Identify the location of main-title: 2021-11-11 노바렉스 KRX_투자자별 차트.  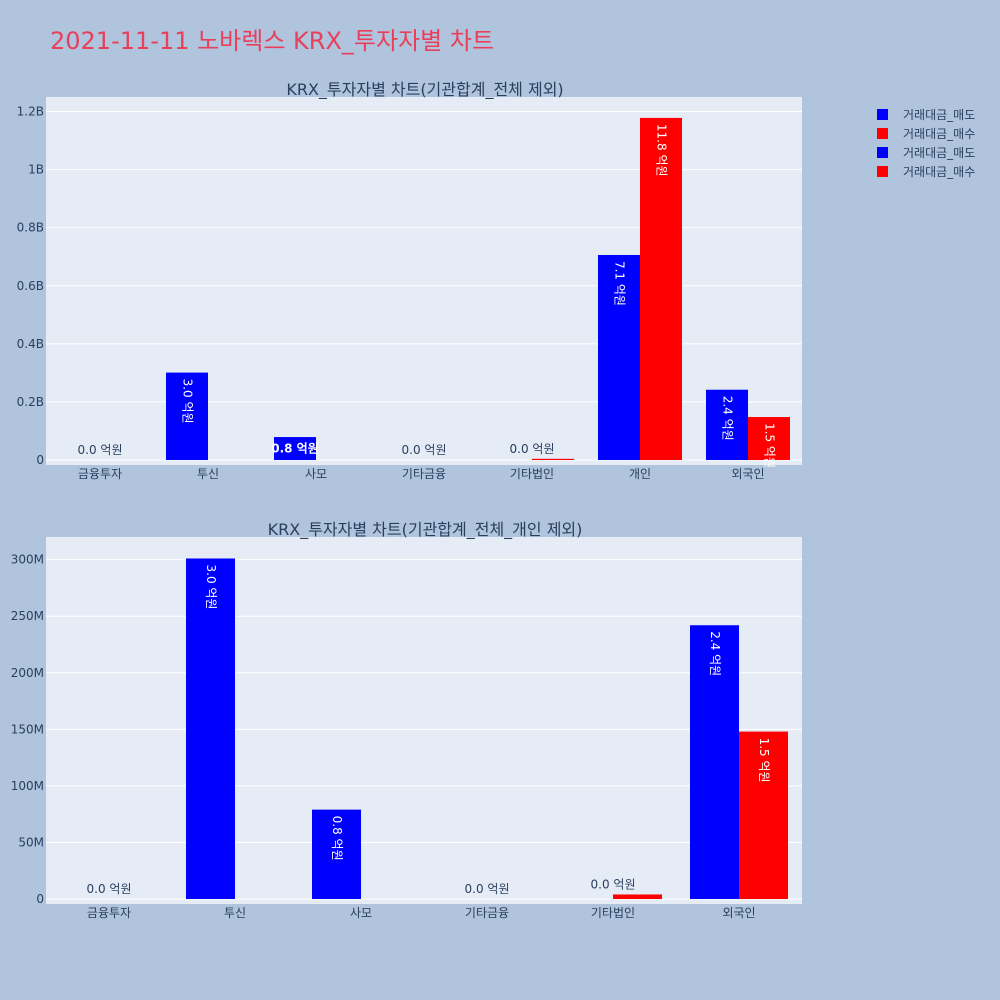
(272, 41).